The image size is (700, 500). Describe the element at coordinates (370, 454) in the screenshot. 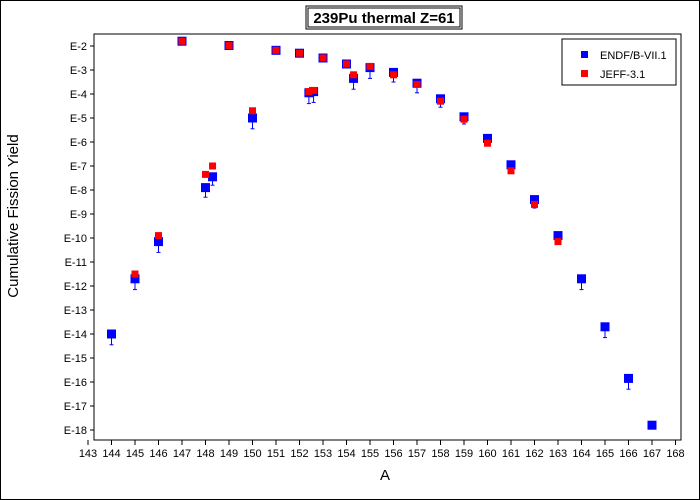

I see `x-tick-label: 155` at that location.